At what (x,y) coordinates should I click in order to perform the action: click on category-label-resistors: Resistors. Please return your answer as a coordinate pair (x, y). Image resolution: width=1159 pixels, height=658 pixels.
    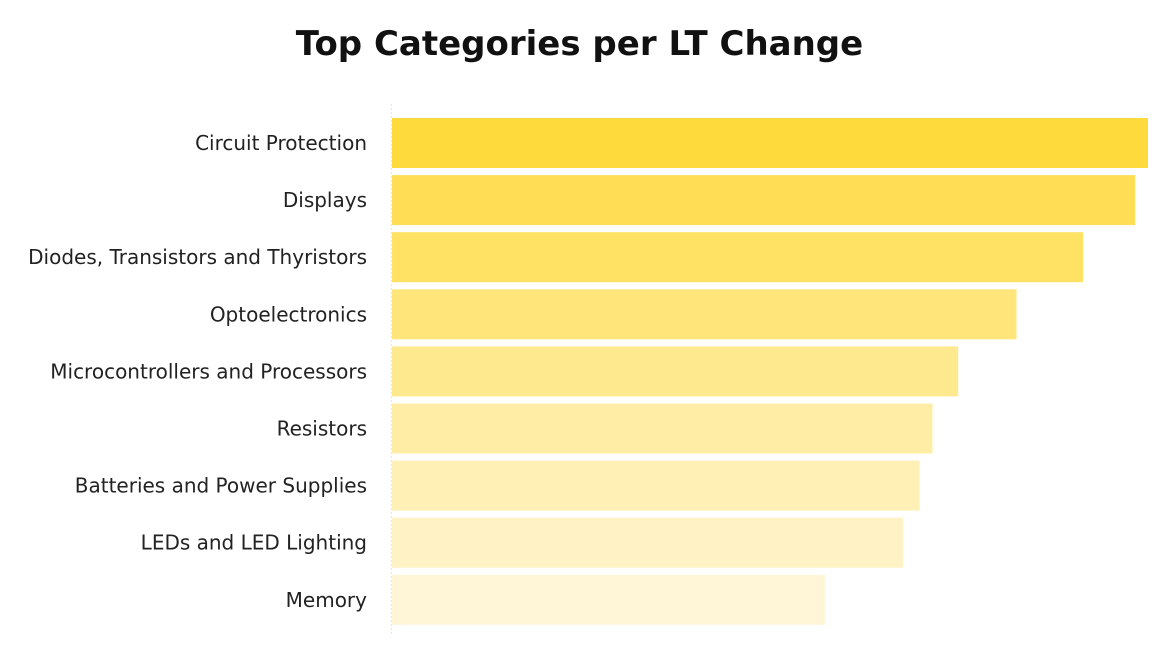
    Looking at the image, I should click on (322, 429).